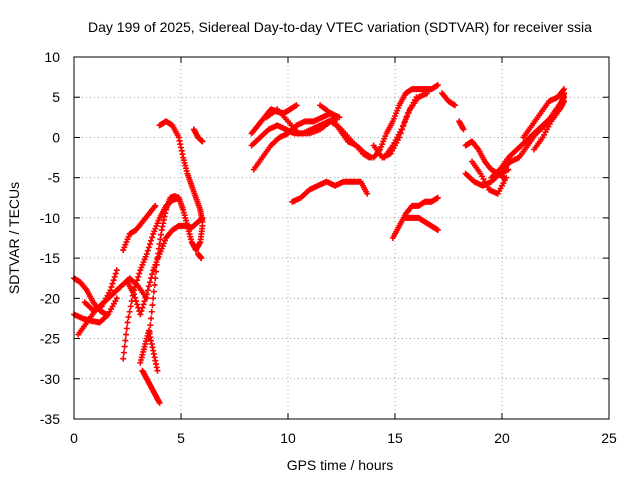 This screenshot has height=480, width=640. I want to click on y-tick-label: -35, so click(50, 419).